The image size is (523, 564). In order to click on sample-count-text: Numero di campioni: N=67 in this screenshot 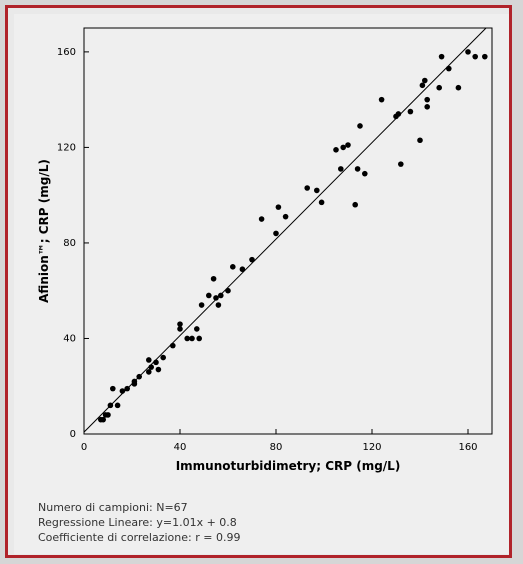, I will do `click(113, 507)`.